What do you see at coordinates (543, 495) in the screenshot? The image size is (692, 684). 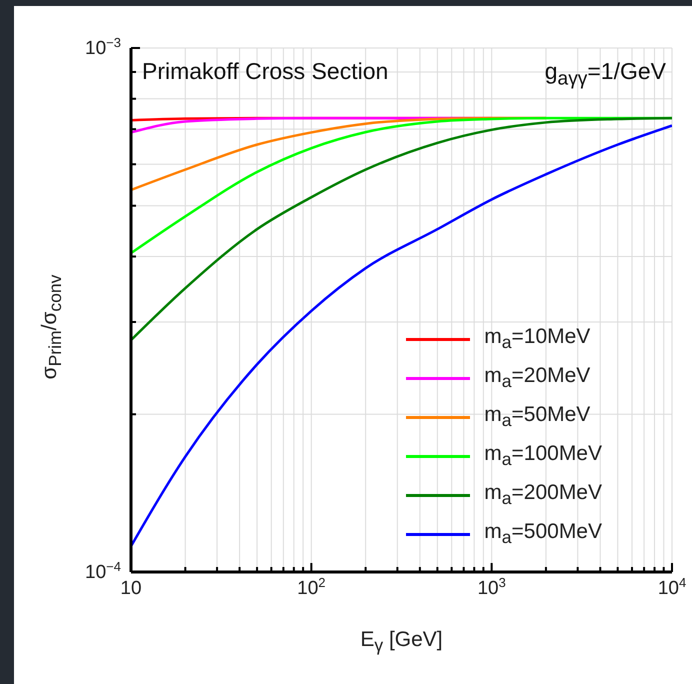 I see `legend-label: m$_{a}$=200MeV` at bounding box center [543, 495].